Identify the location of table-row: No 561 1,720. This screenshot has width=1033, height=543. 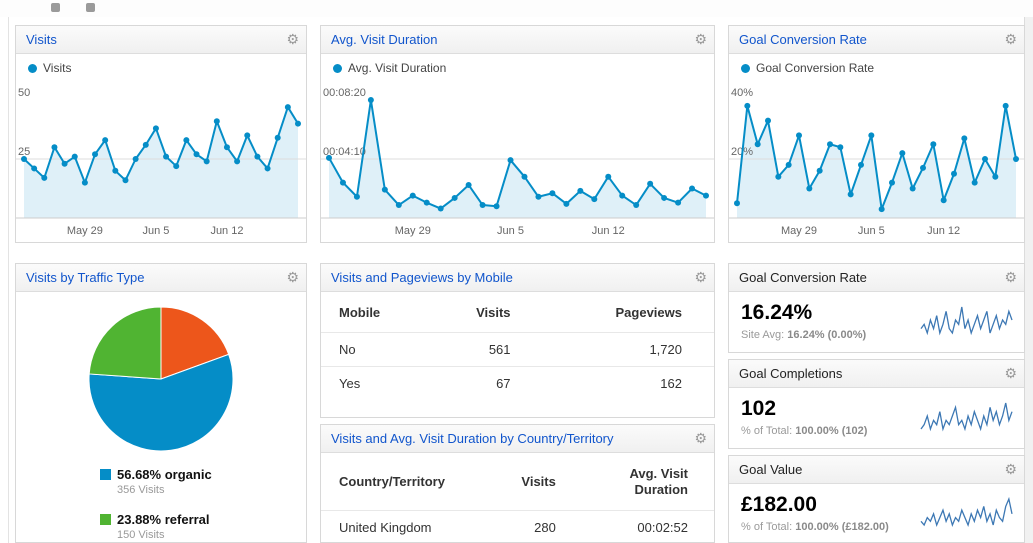
(517, 349).